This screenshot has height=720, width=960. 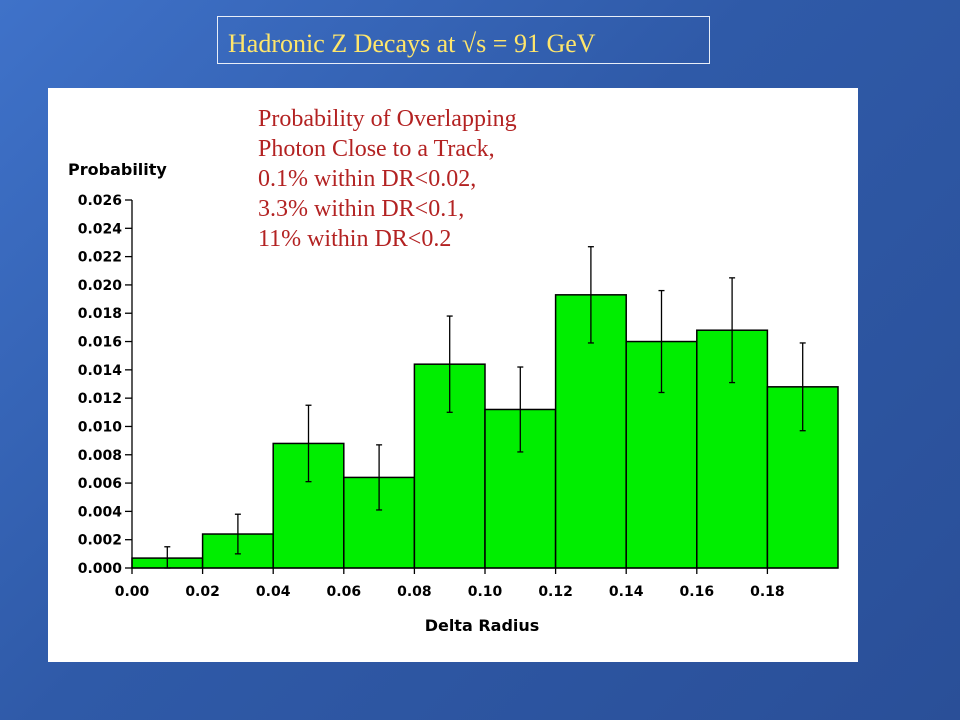 I want to click on y-axis-label: Probability, so click(x=117, y=169).